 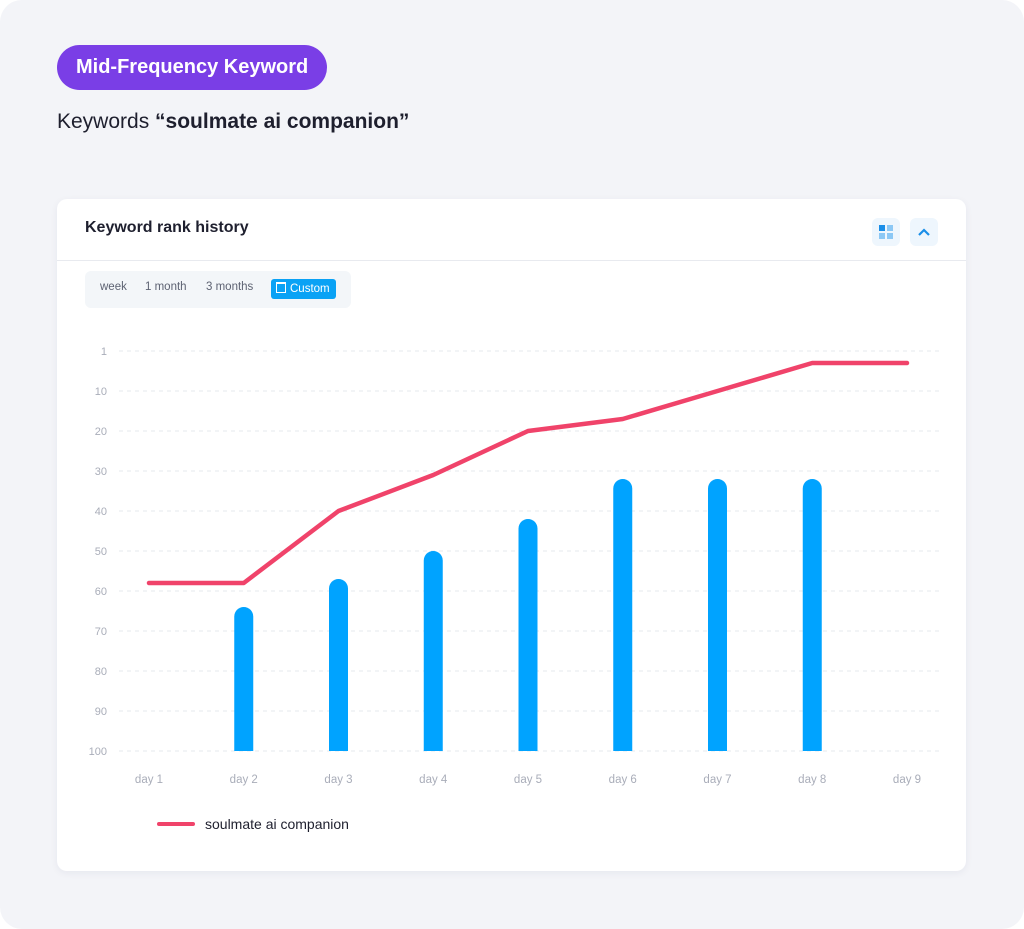 I want to click on header-divider, so click(x=511, y=260).